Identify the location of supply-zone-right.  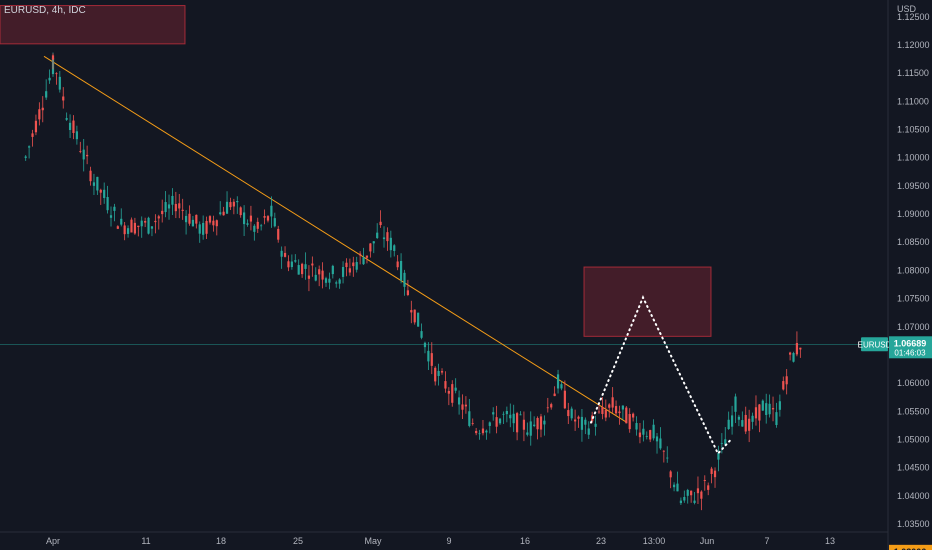
(647, 301).